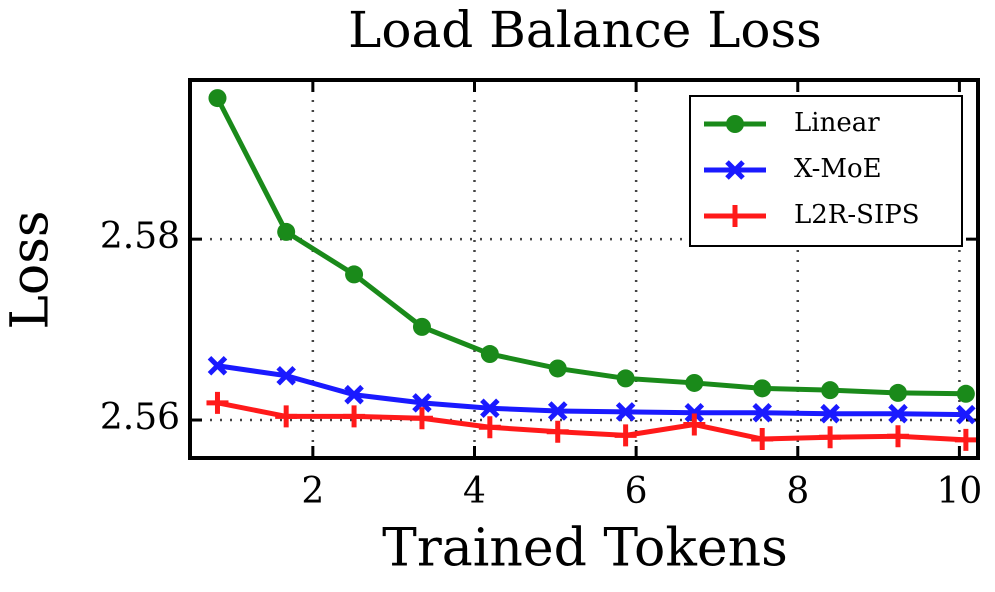  I want to click on y-tick-label: 2.56, so click(140, 417).